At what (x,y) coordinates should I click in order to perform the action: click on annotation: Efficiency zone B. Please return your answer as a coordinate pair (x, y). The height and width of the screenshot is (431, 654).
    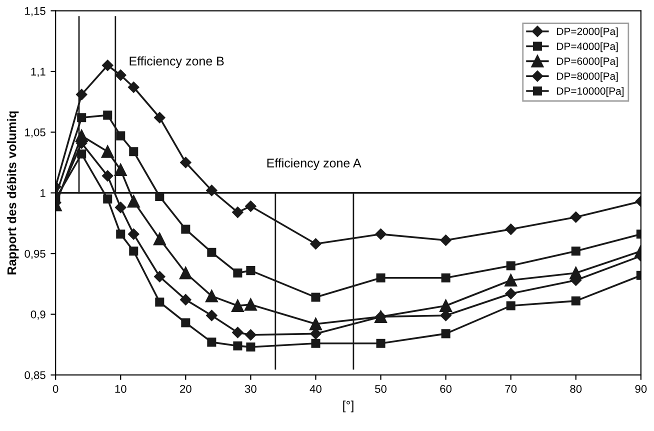
    Looking at the image, I should click on (177, 62).